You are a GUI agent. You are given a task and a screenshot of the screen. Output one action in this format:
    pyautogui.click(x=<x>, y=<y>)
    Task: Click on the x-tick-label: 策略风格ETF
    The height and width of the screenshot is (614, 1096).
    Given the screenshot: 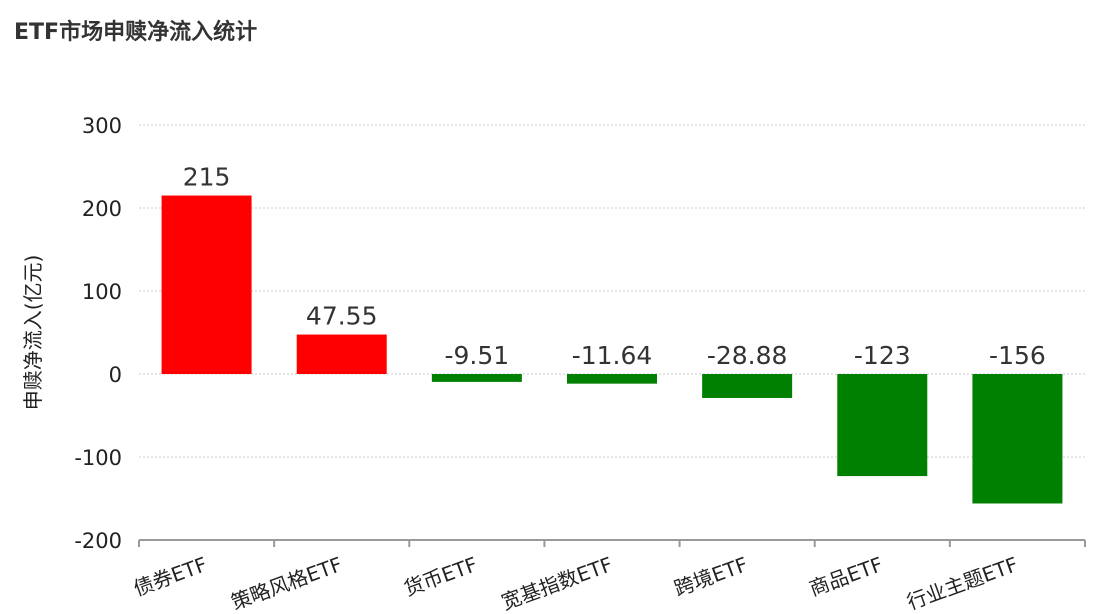 What is the action you would take?
    pyautogui.click(x=287, y=583)
    